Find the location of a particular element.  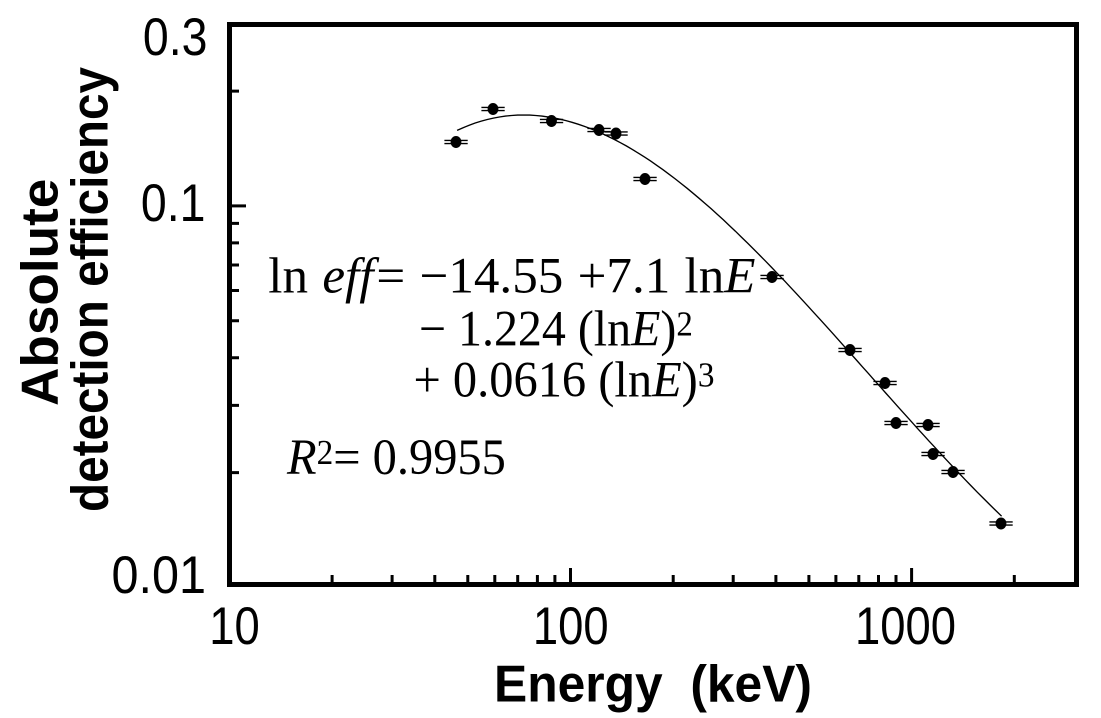

svg-text: 100 is located at coordinates (571, 626).